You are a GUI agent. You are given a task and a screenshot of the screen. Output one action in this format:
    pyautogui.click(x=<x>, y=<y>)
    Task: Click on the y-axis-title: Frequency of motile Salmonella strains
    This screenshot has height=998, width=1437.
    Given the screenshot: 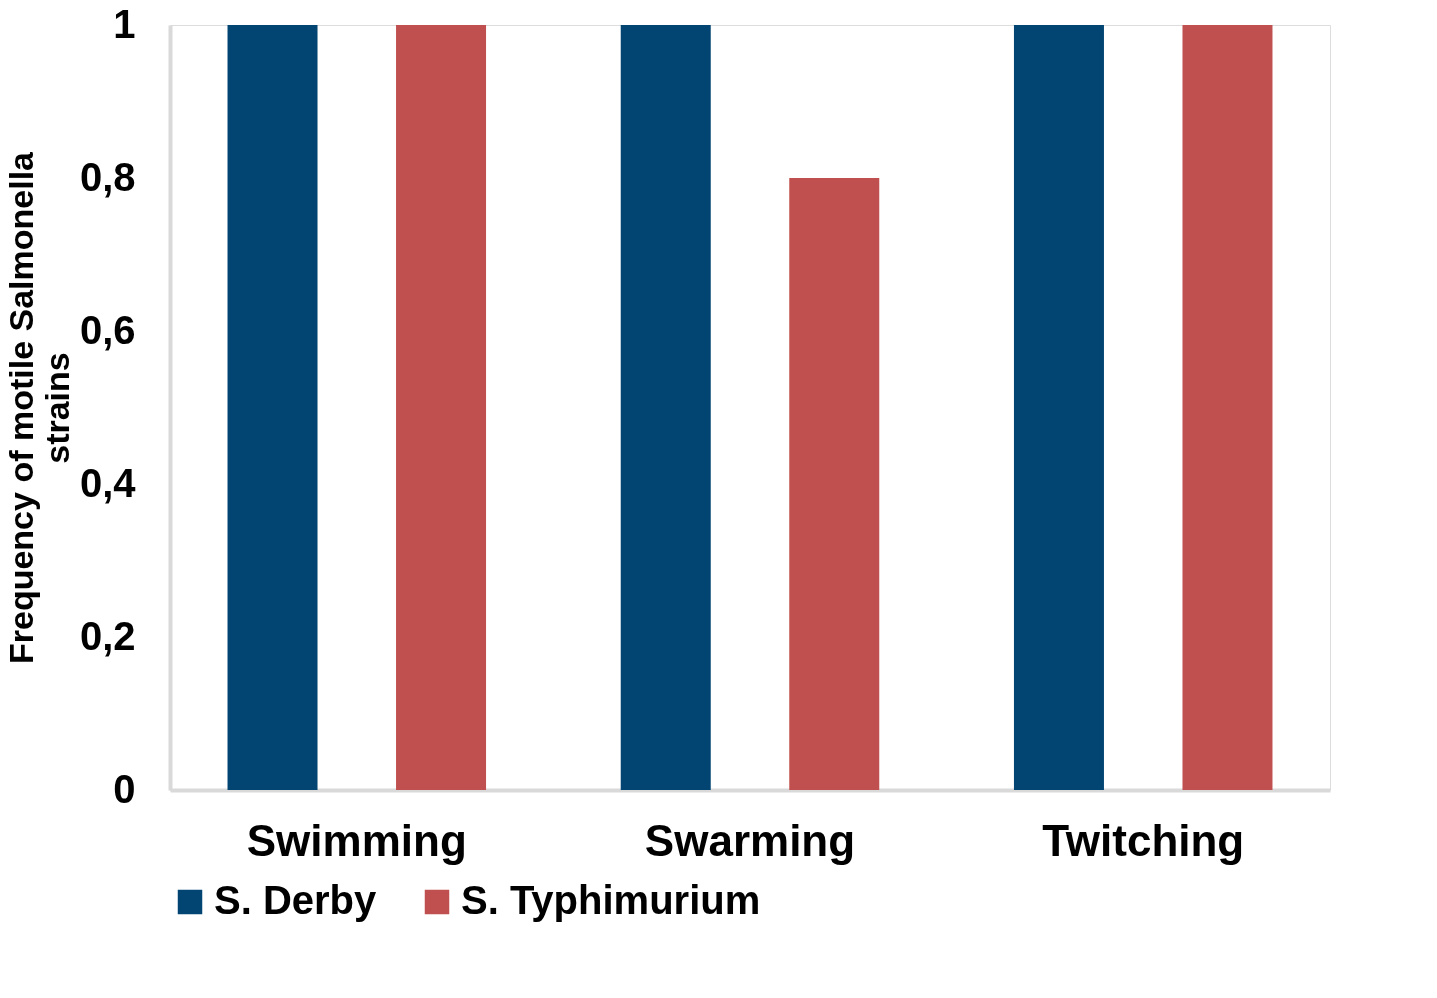 What is the action you would take?
    pyautogui.click(x=38, y=407)
    